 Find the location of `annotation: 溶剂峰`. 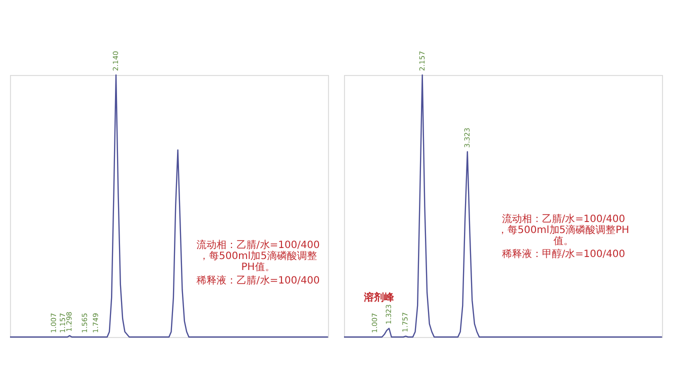

annotation: 溶剂峰 is located at coordinates (378, 297).